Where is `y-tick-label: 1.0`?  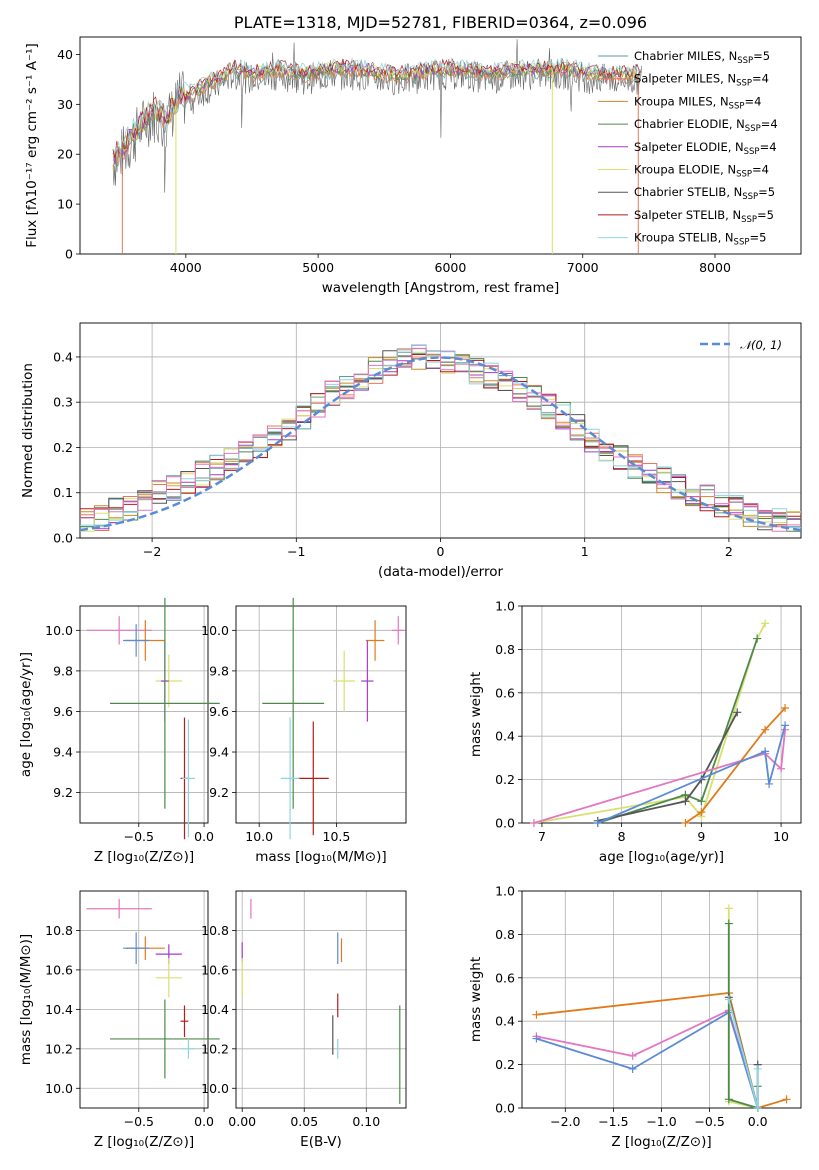
y-tick-label: 1.0 is located at coordinates (505, 891).